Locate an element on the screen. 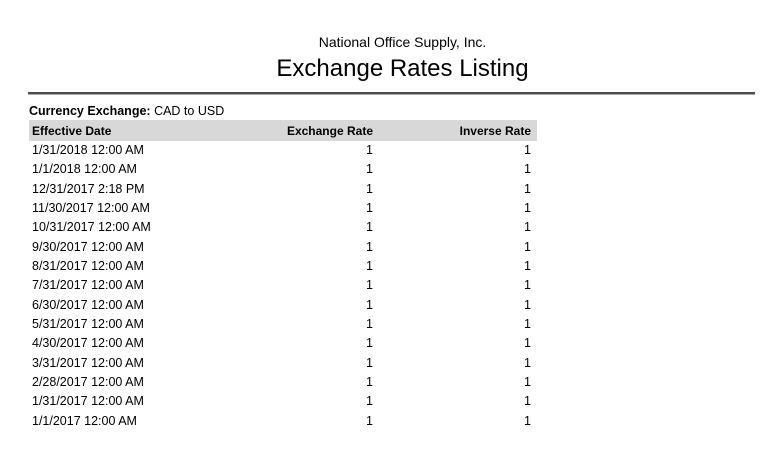 Image resolution: width=777 pixels, height=453 pixels. table-row: 1/1/2018 12:00 AM 1 1 is located at coordinates (283, 169).